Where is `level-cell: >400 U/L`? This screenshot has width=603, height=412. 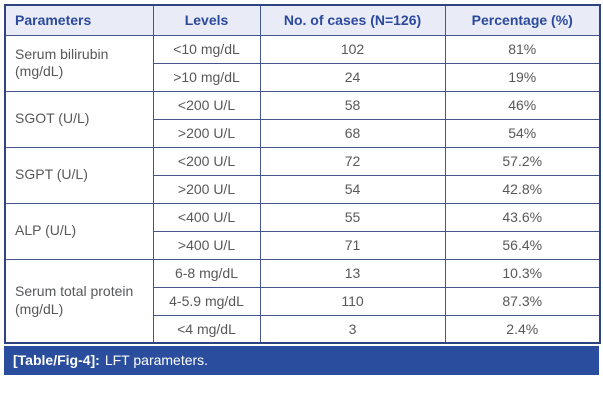
level-cell: >400 U/L is located at coordinates (206, 245).